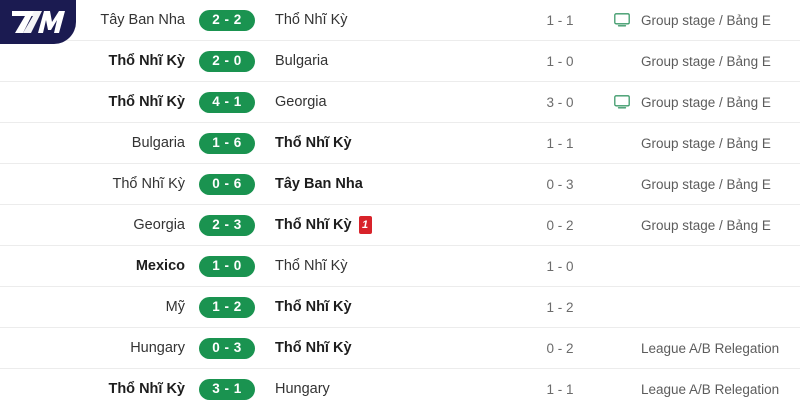 This screenshot has height=400, width=800. I want to click on halftime-score: 3 - 0, so click(560, 102).